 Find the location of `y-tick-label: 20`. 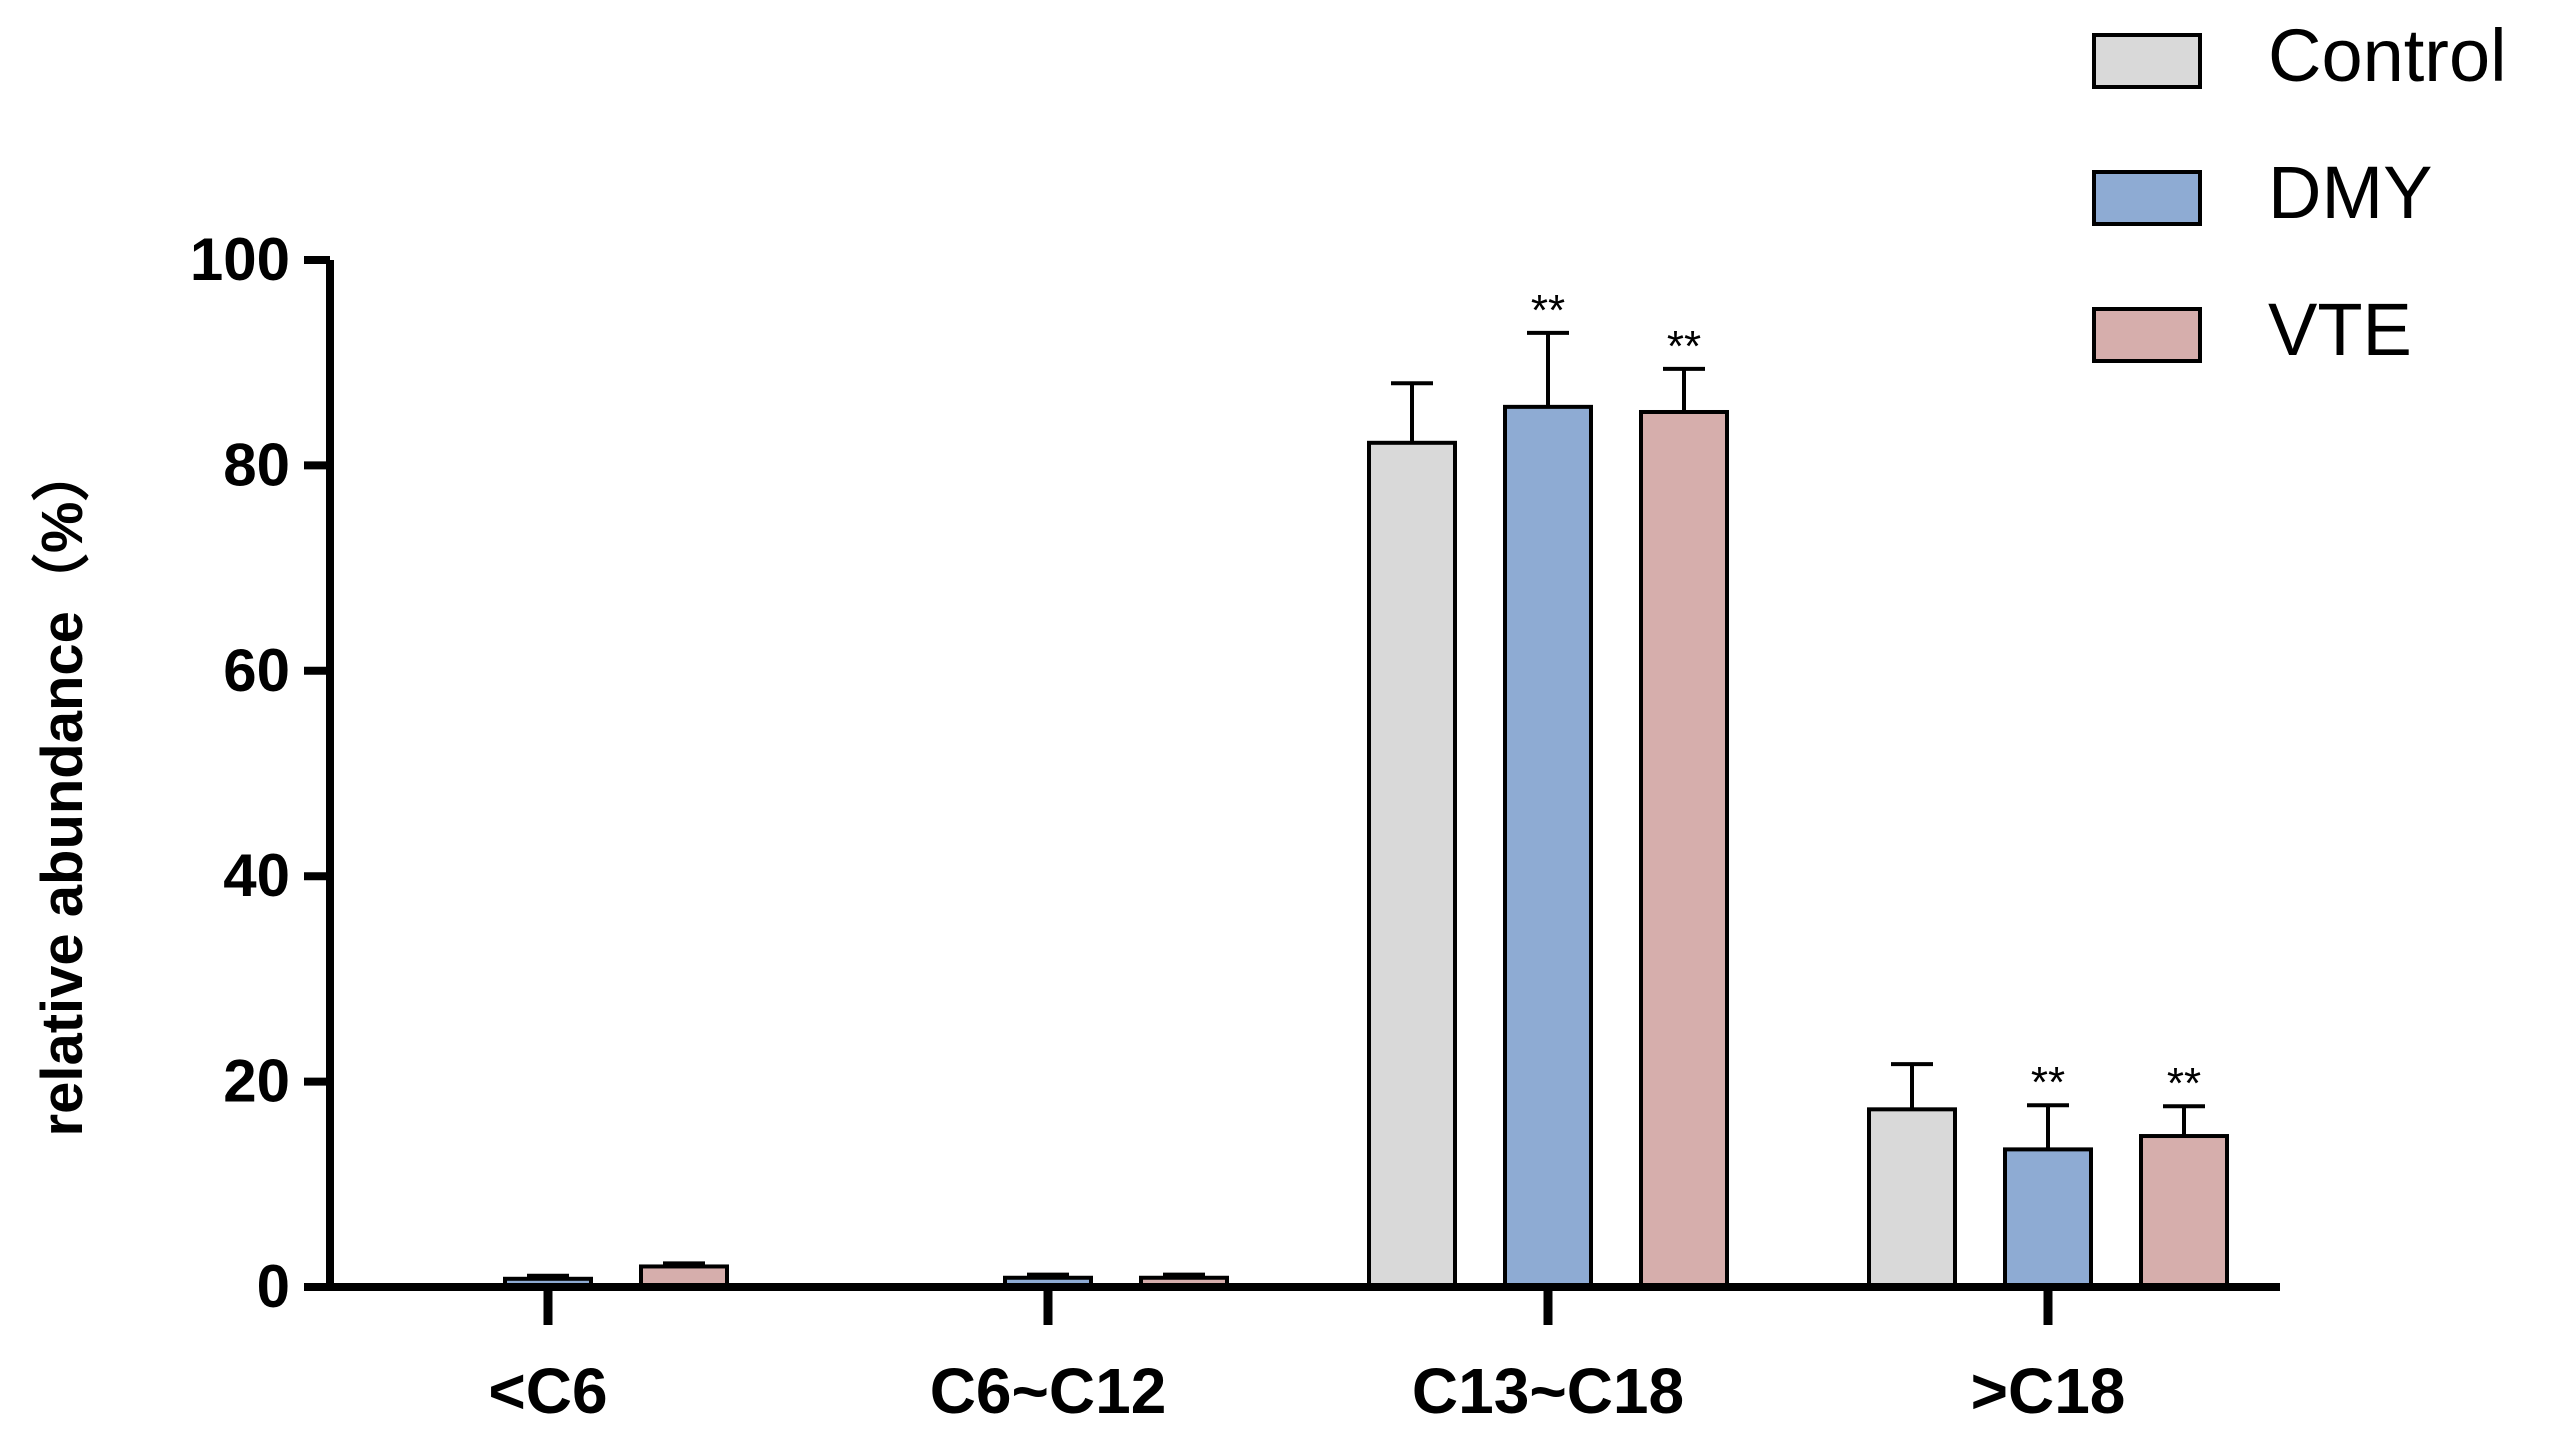

y-tick-label: 20 is located at coordinates (256, 1081).